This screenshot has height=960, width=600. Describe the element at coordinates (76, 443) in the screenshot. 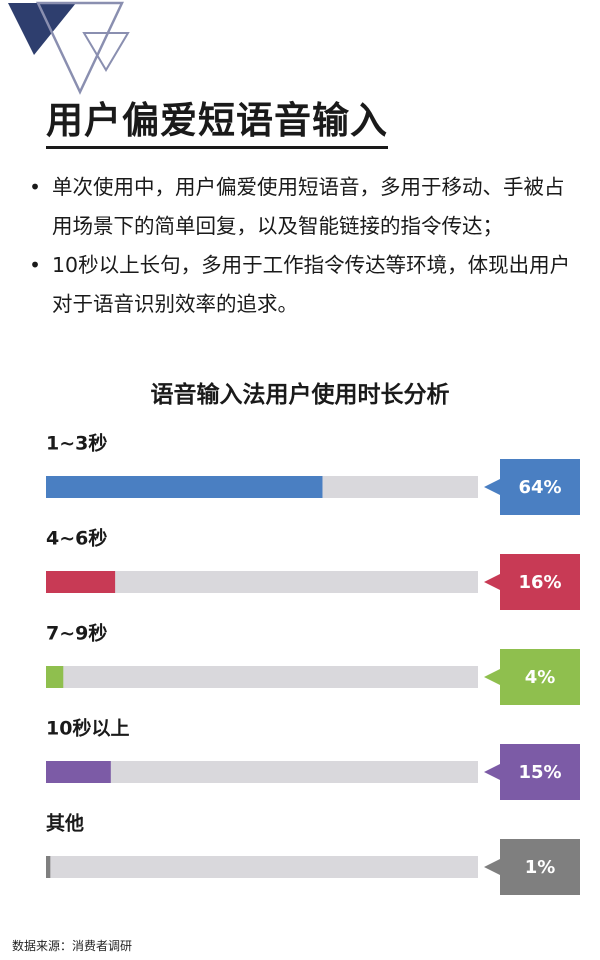

I see `category-label: 1~3秒` at that location.